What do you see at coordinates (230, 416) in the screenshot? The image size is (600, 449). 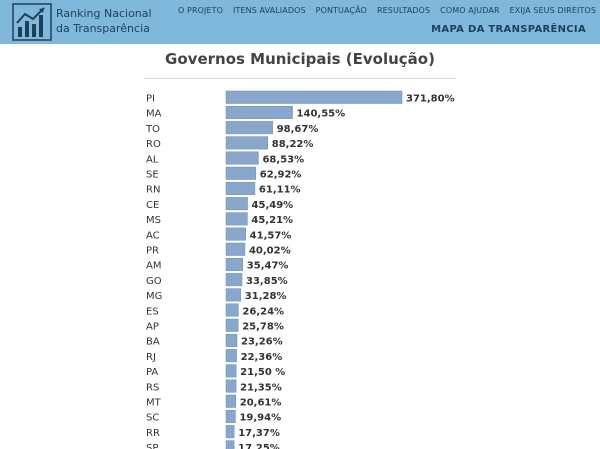 I see `bar-sc` at bounding box center [230, 416].